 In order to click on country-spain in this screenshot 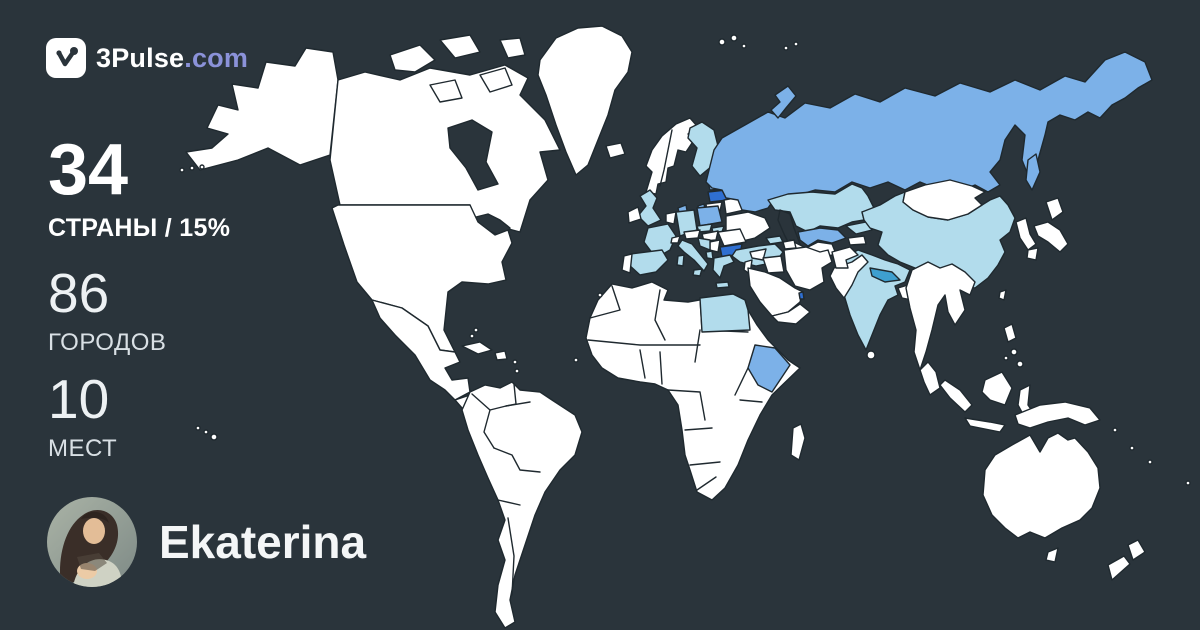, I will do `click(648, 262)`.